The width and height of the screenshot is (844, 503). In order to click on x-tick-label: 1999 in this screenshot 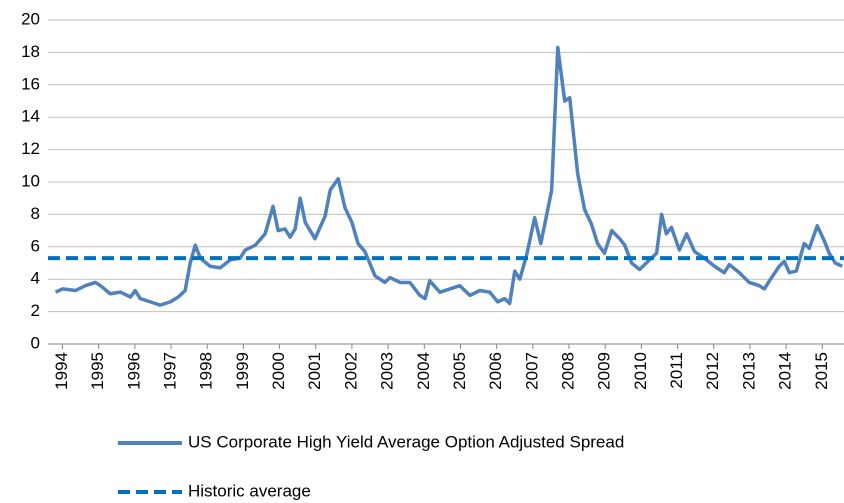, I will do `click(242, 371)`.